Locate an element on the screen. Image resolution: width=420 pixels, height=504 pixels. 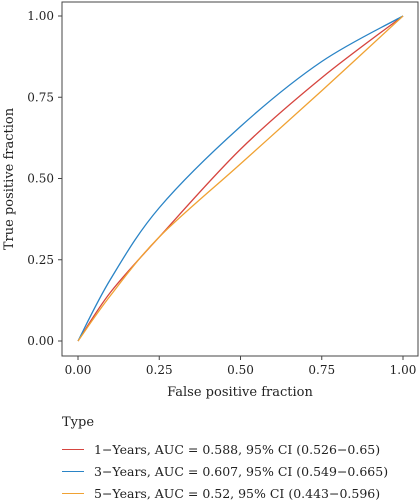
y-tick-label: 0.00 is located at coordinates (40, 341).